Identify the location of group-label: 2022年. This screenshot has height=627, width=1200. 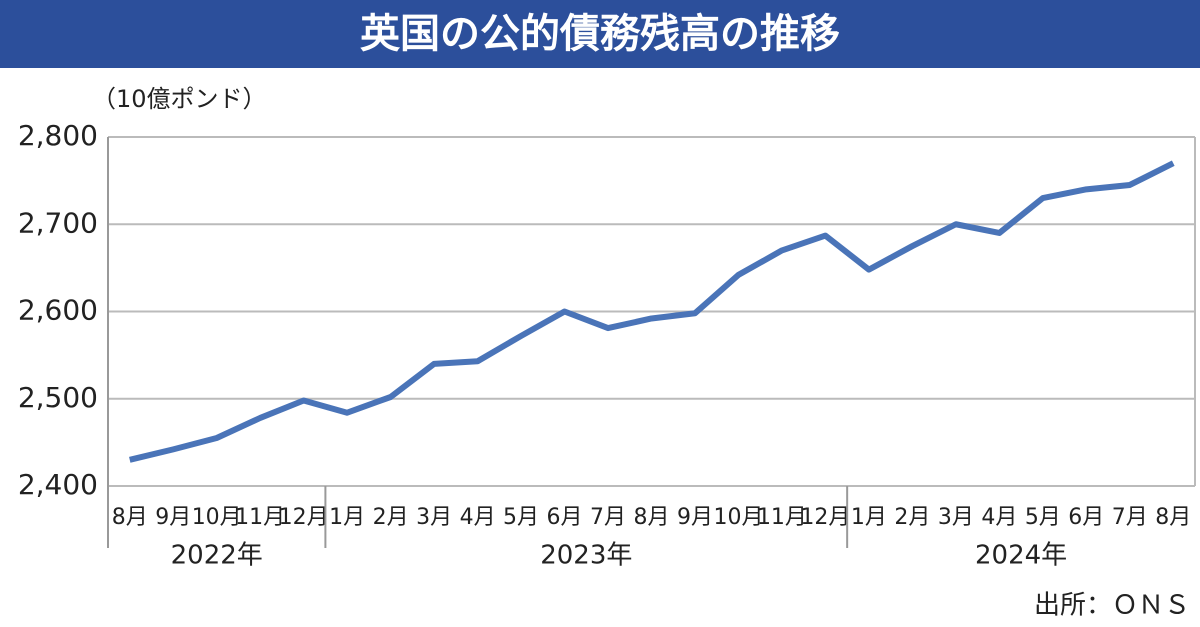
(217, 556).